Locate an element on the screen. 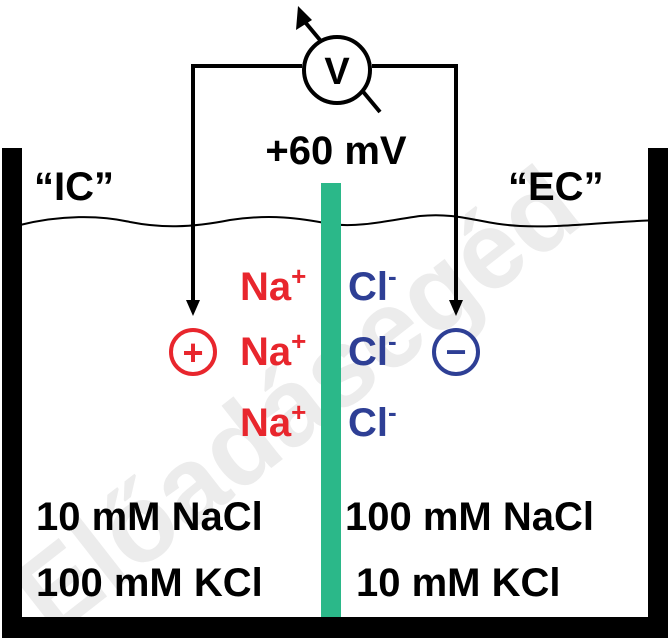 This screenshot has width=672, height=640. right-solution-kcl: 10 mM KCl is located at coordinates (458, 583).